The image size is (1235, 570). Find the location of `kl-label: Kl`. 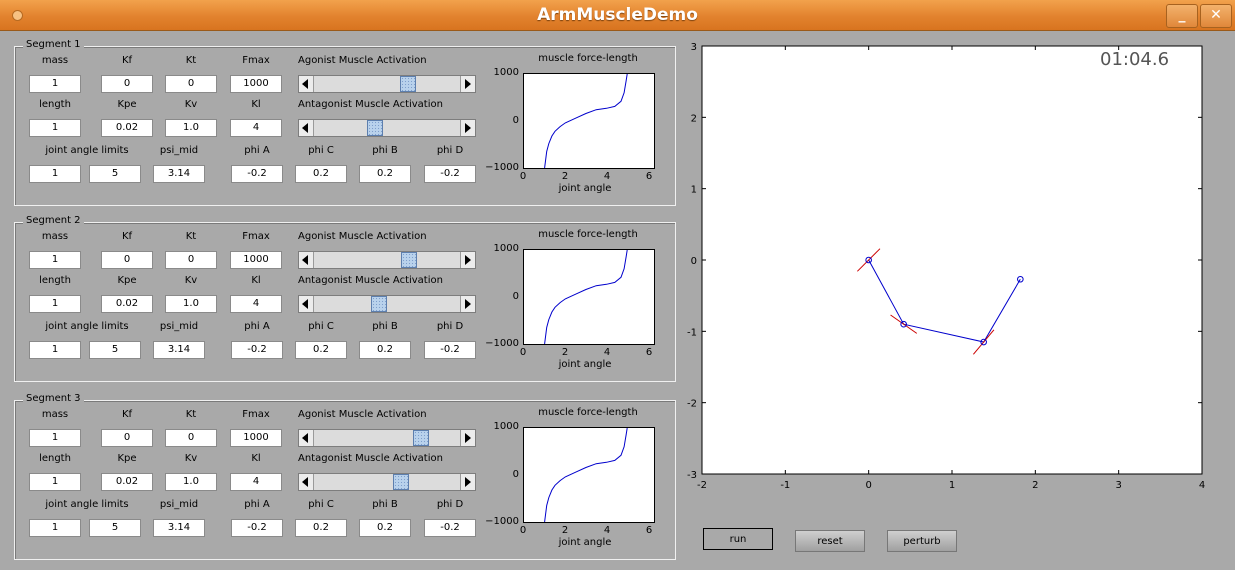

kl-label: Kl is located at coordinates (256, 458).